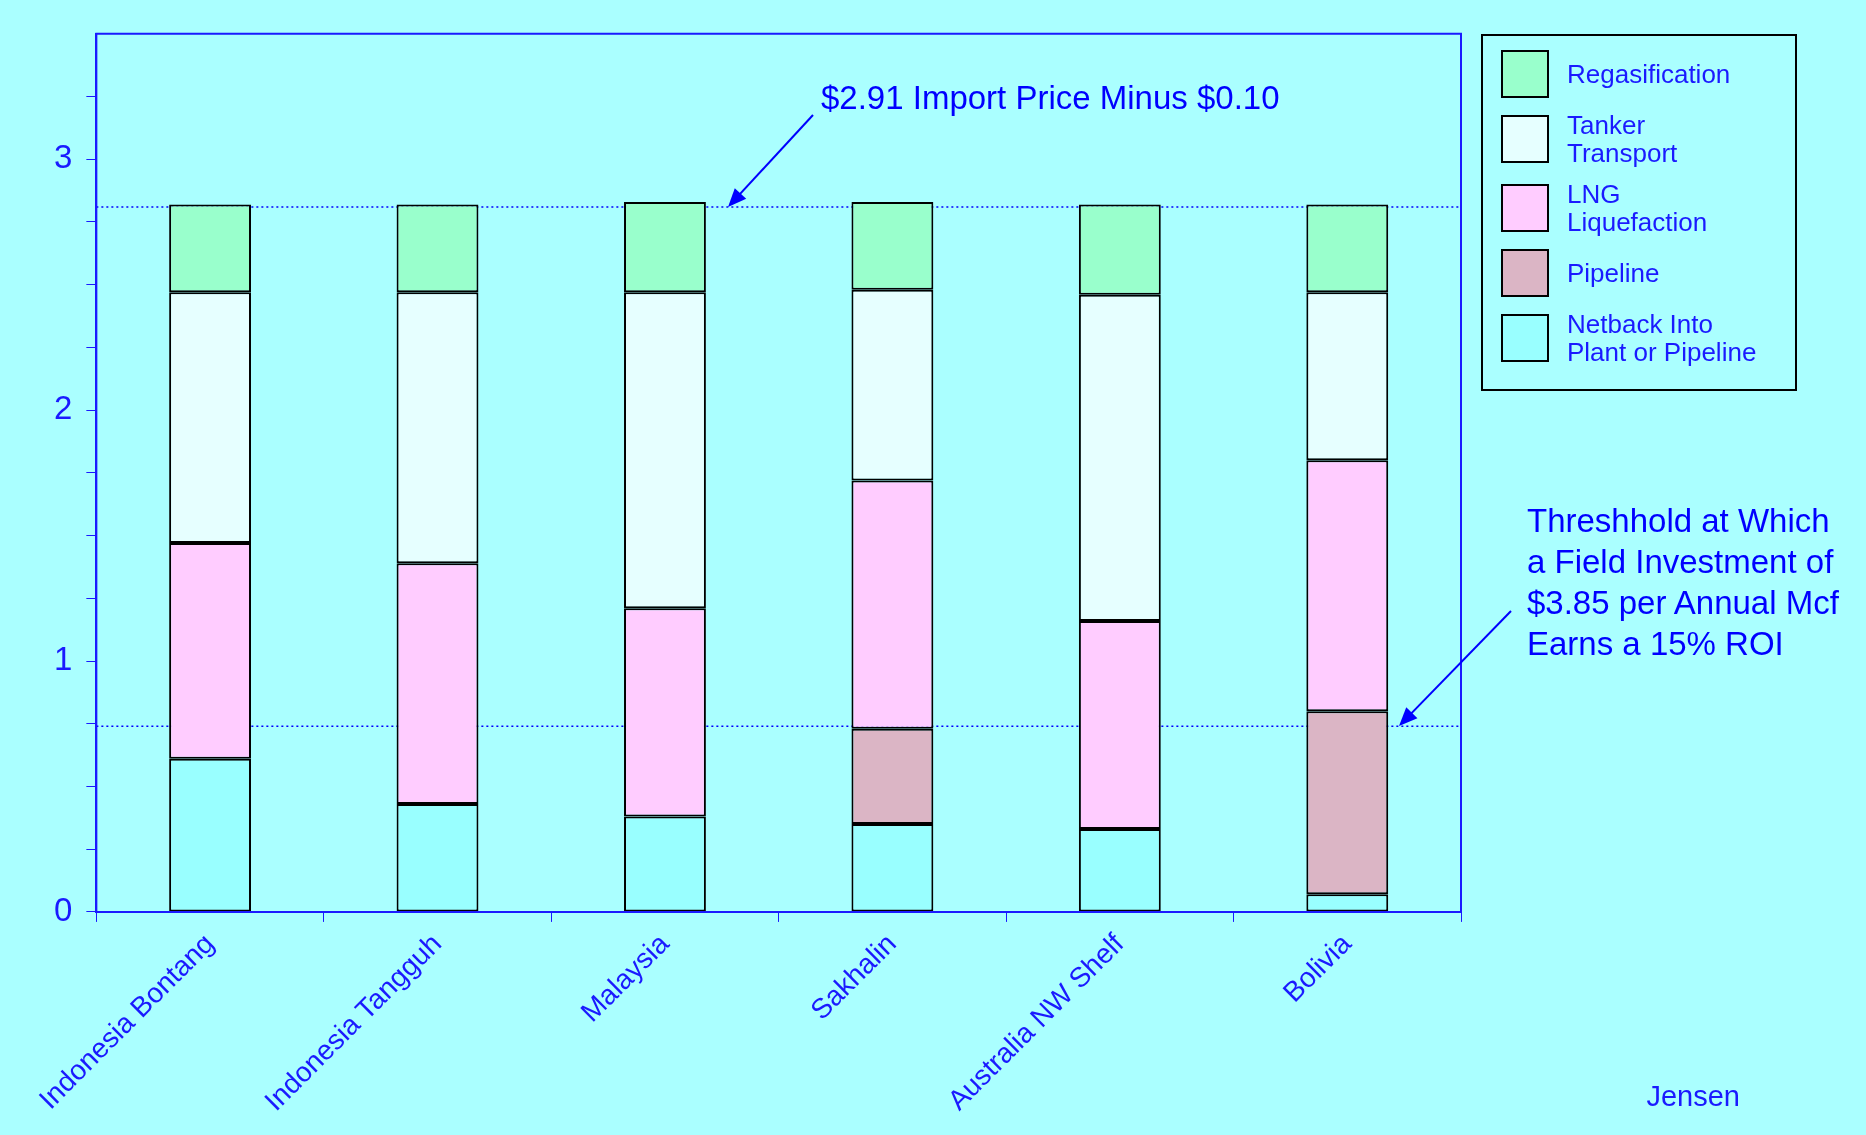 The height and width of the screenshot is (1135, 1866). Describe the element at coordinates (1693, 1095) in the screenshot. I see `text: Jensen` at that location.